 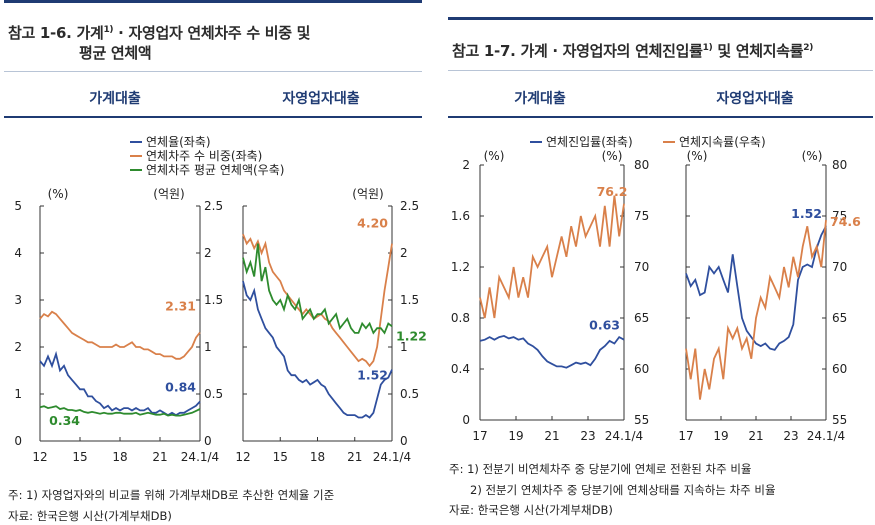 What do you see at coordinates (460, 318) in the screenshot?
I see `y-left-tick-label: 0.8` at bounding box center [460, 318].